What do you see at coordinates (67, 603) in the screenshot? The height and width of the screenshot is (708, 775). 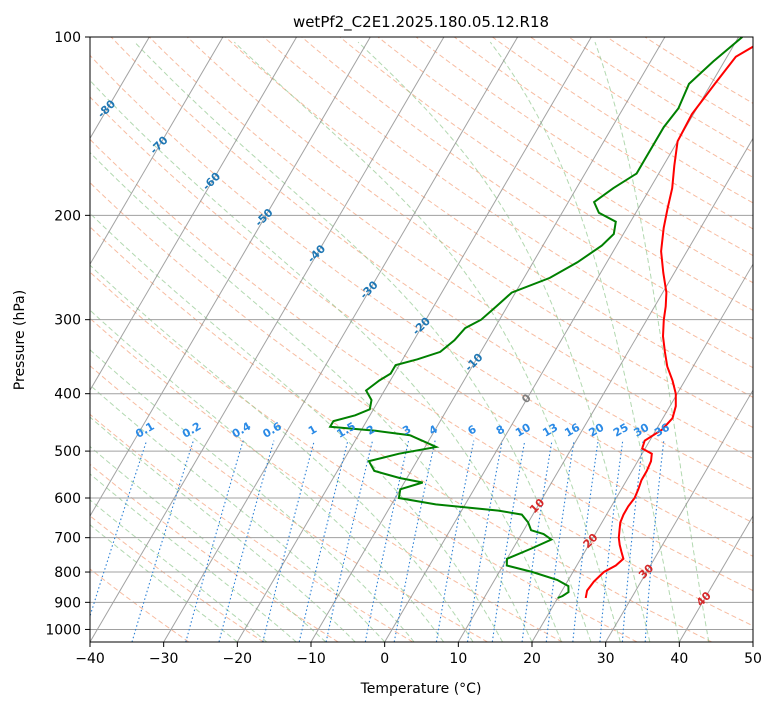 I see `y-tick-label: 900` at bounding box center [67, 603].